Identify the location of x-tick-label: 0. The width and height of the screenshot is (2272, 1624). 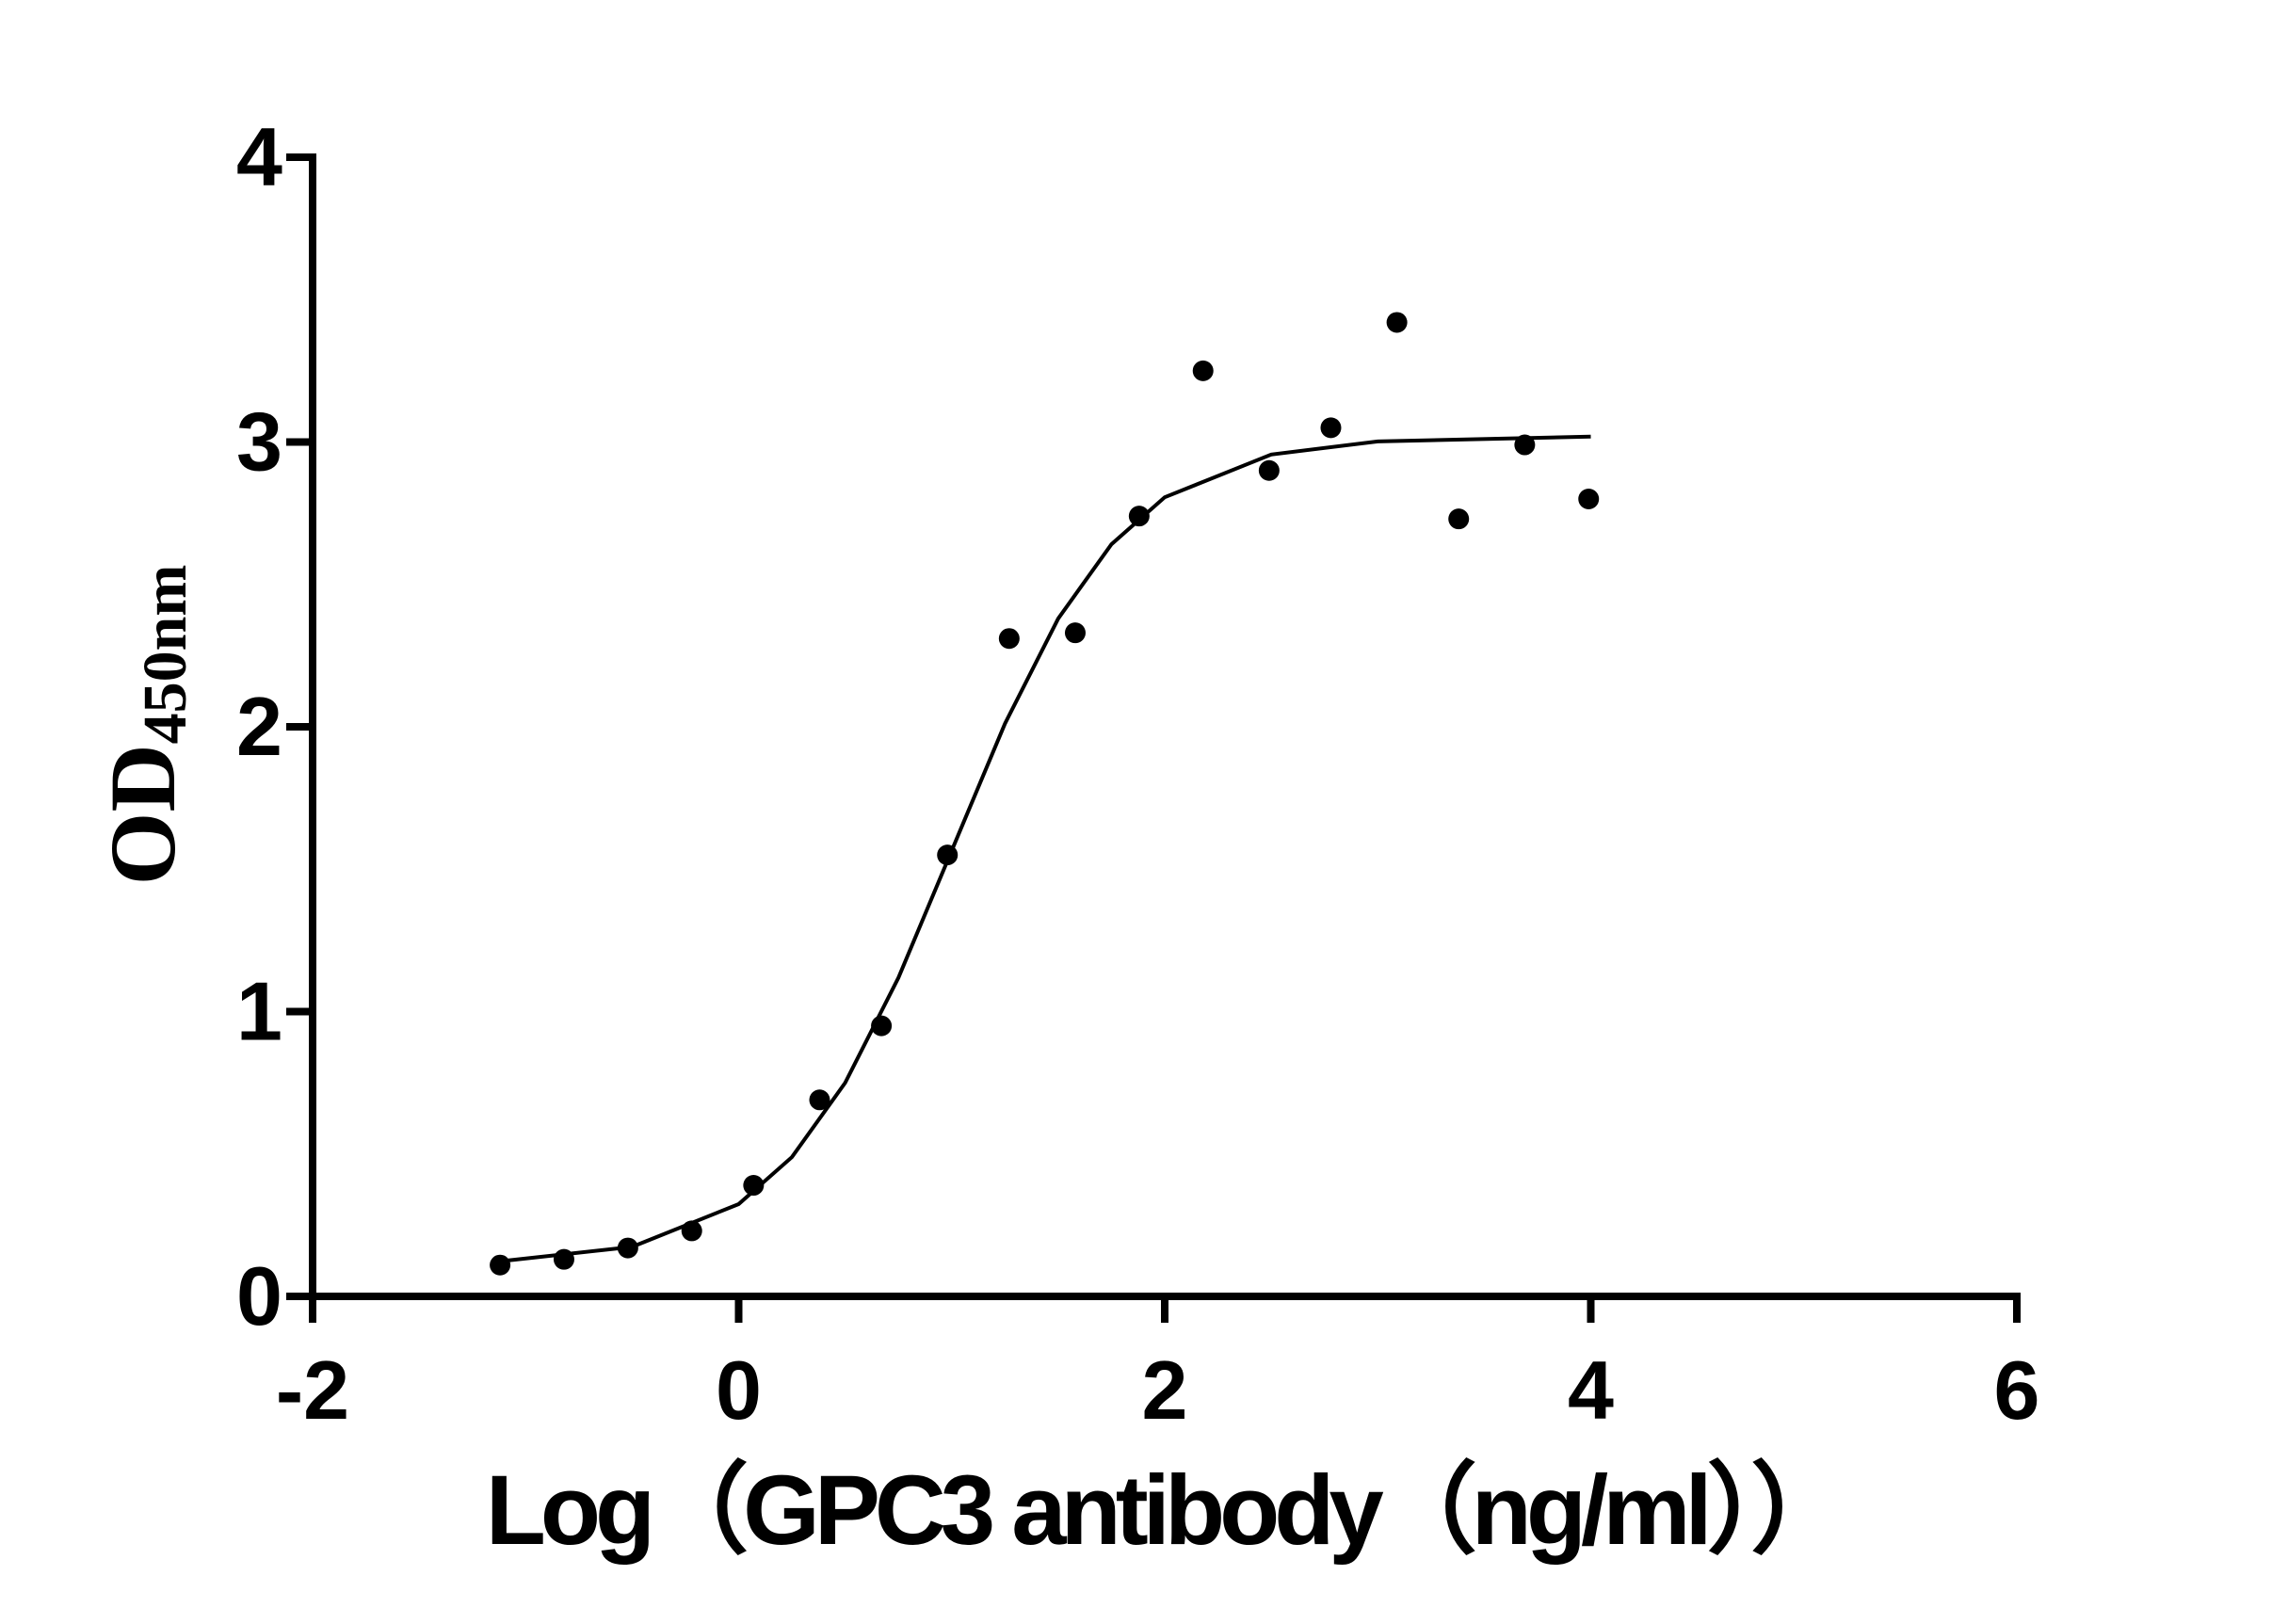
(739, 1390).